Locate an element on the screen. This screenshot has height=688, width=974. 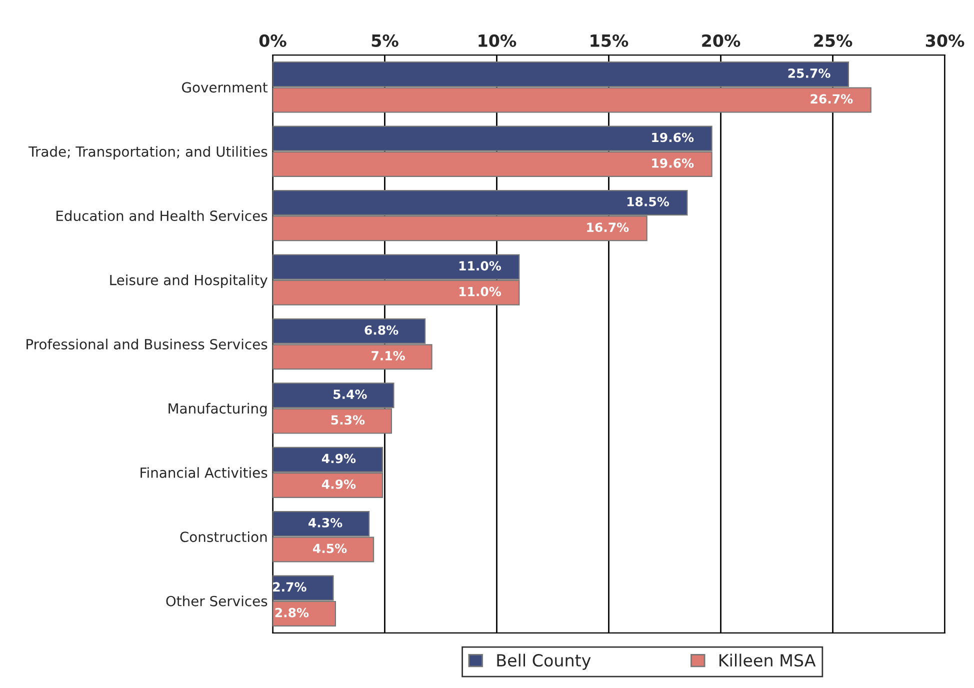
data-label: 5.3% is located at coordinates (348, 420).